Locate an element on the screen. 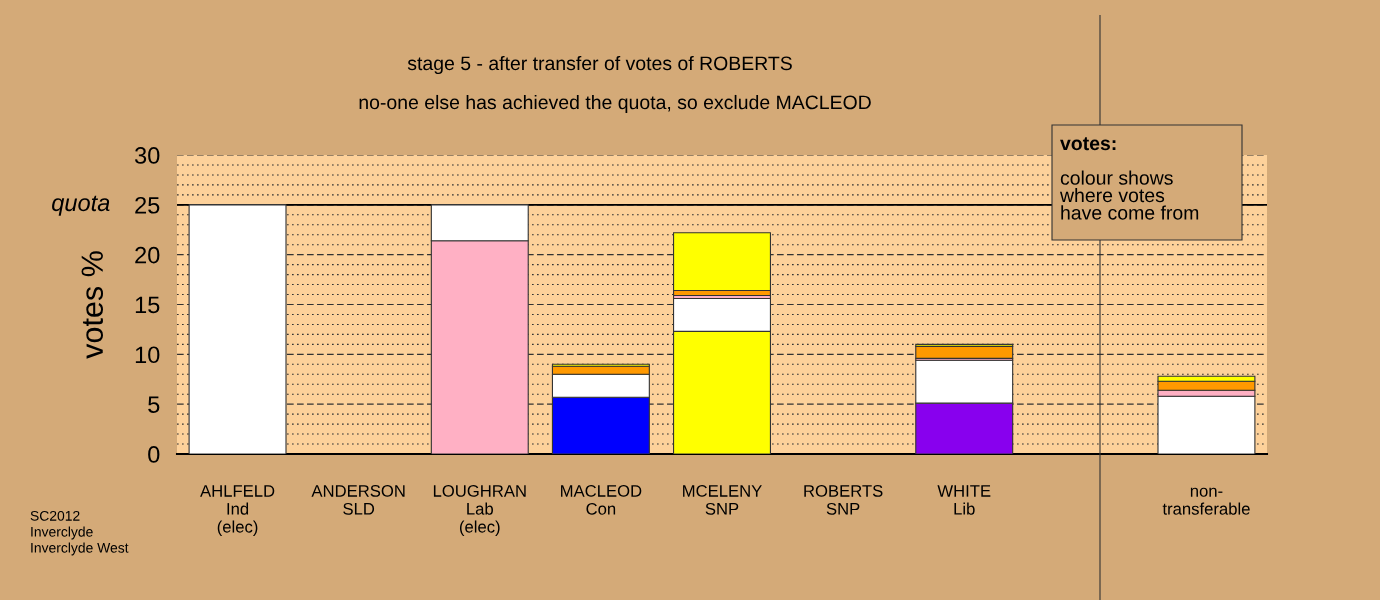 Image resolution: width=1380 pixels, height=600 pixels. x-tick-label: ANDERSON SLD is located at coordinates (358, 500).